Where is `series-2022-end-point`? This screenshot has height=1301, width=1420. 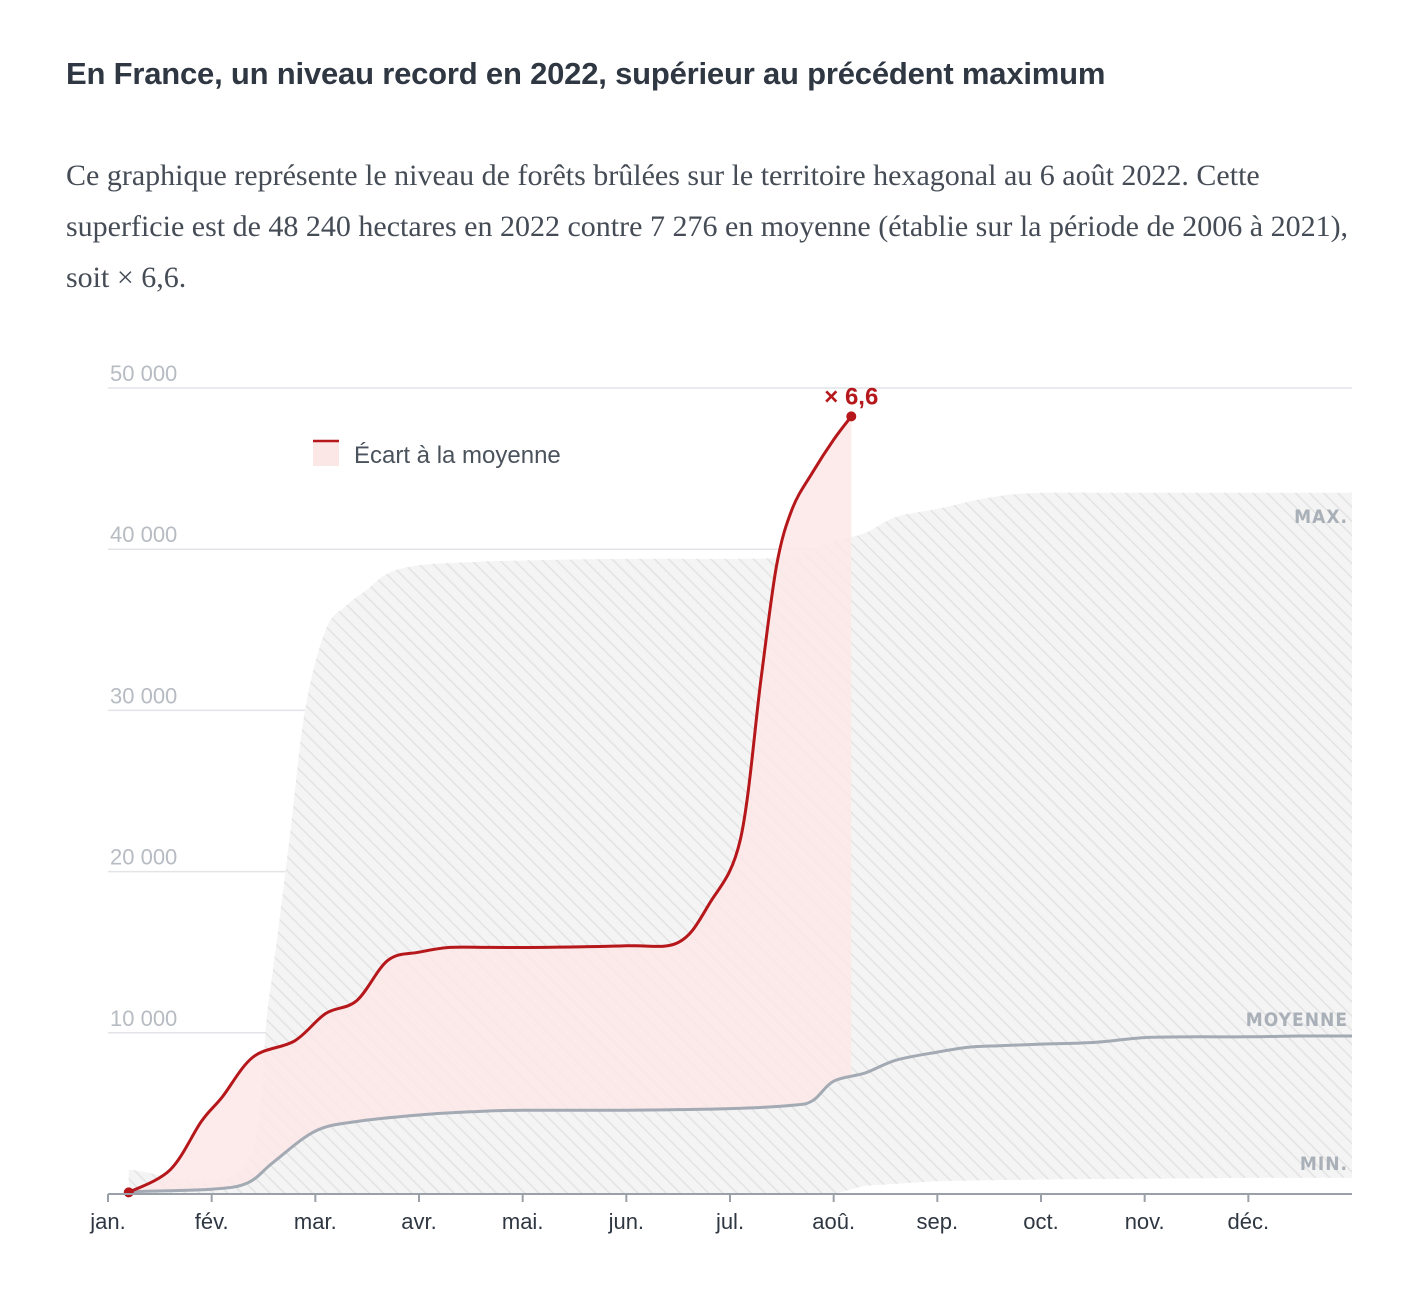
series-2022-end-point is located at coordinates (851, 416).